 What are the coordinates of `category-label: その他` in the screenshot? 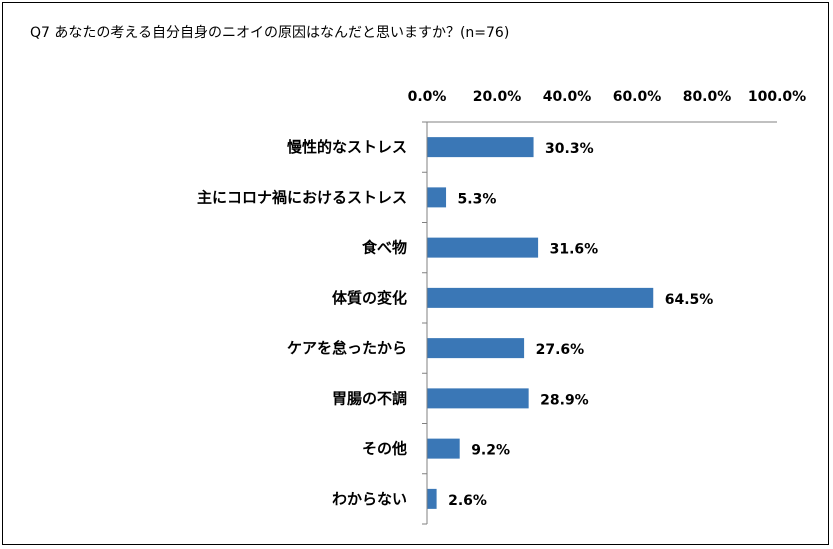 It's located at (384, 449).